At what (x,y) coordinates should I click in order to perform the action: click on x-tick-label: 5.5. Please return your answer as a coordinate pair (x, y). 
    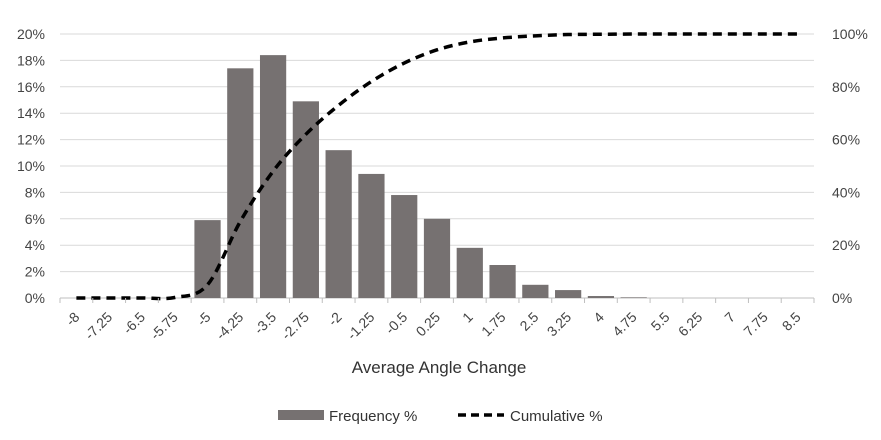
    Looking at the image, I should click on (660, 321).